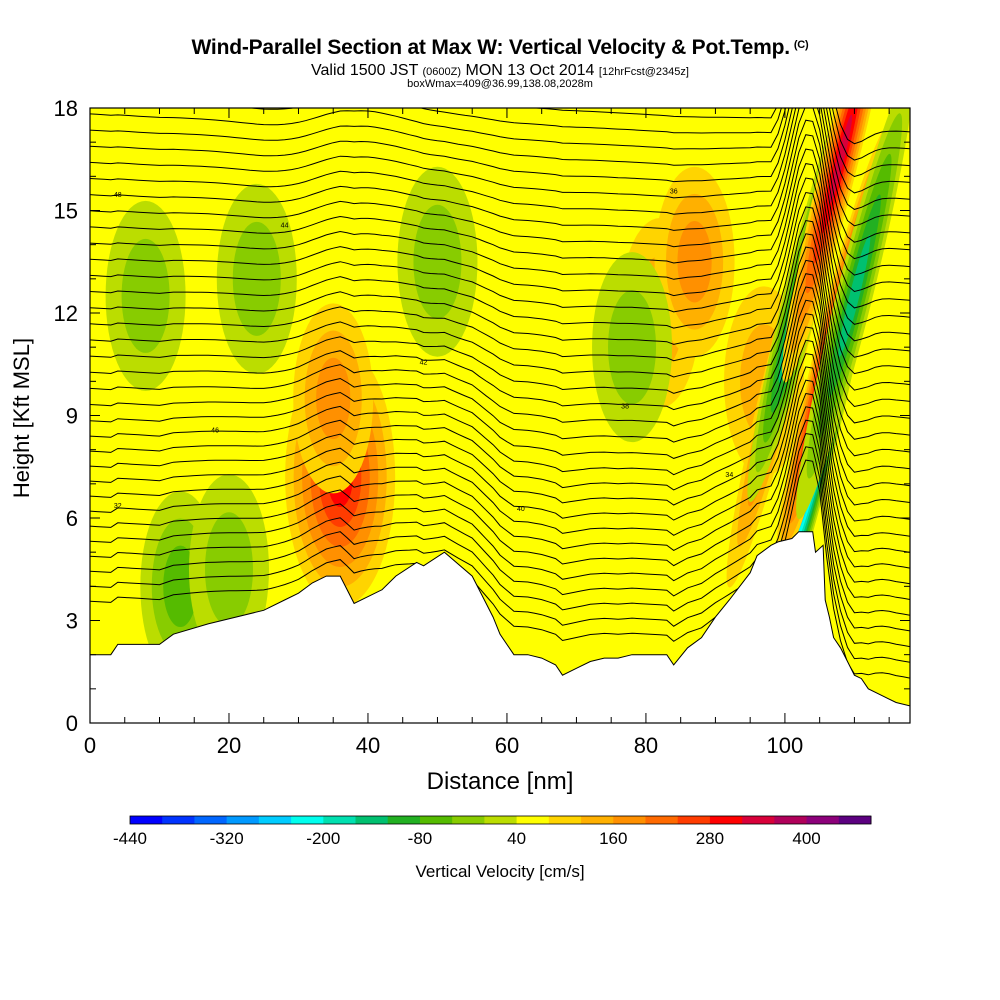  I want to click on colorbar-label: Vertical Velocity [cm/s], so click(500, 871).